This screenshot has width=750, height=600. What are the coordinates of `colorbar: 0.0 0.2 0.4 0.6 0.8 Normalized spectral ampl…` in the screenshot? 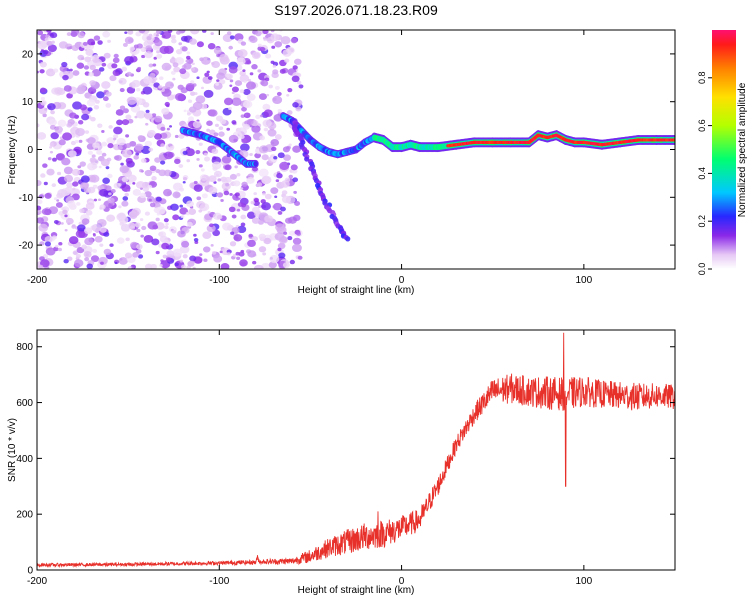 It's located at (722, 152).